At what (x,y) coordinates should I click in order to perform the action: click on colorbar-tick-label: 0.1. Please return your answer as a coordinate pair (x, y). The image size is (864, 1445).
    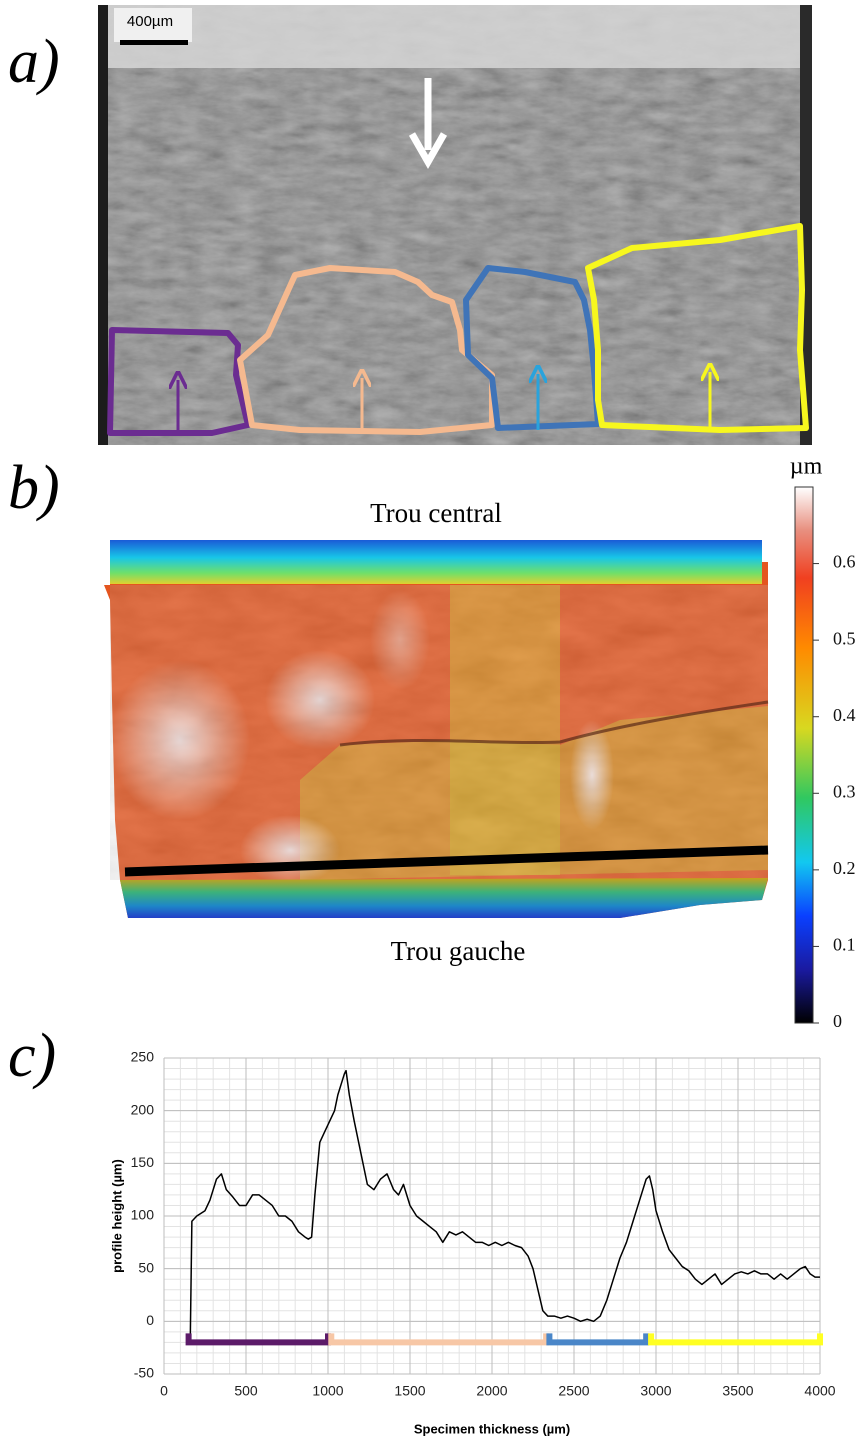
    Looking at the image, I should click on (844, 945).